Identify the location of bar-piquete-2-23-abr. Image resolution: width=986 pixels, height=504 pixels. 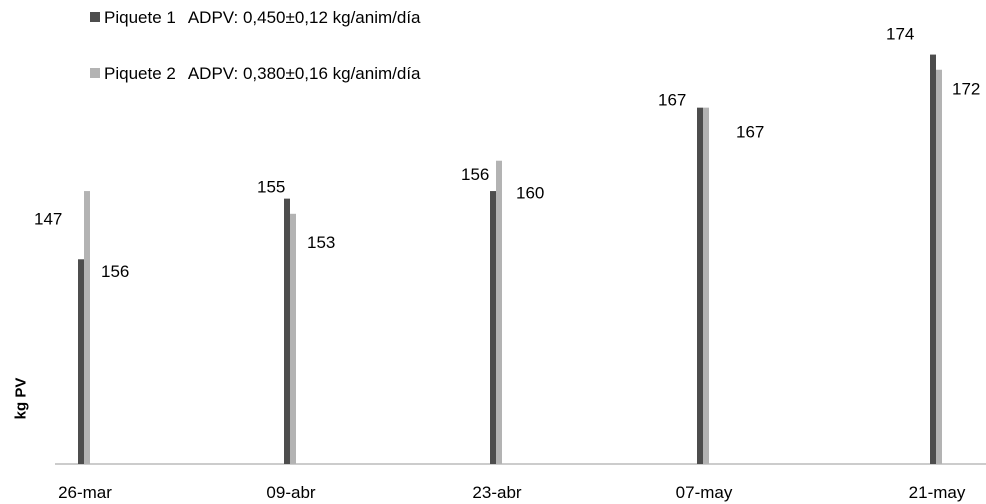
(499, 312).